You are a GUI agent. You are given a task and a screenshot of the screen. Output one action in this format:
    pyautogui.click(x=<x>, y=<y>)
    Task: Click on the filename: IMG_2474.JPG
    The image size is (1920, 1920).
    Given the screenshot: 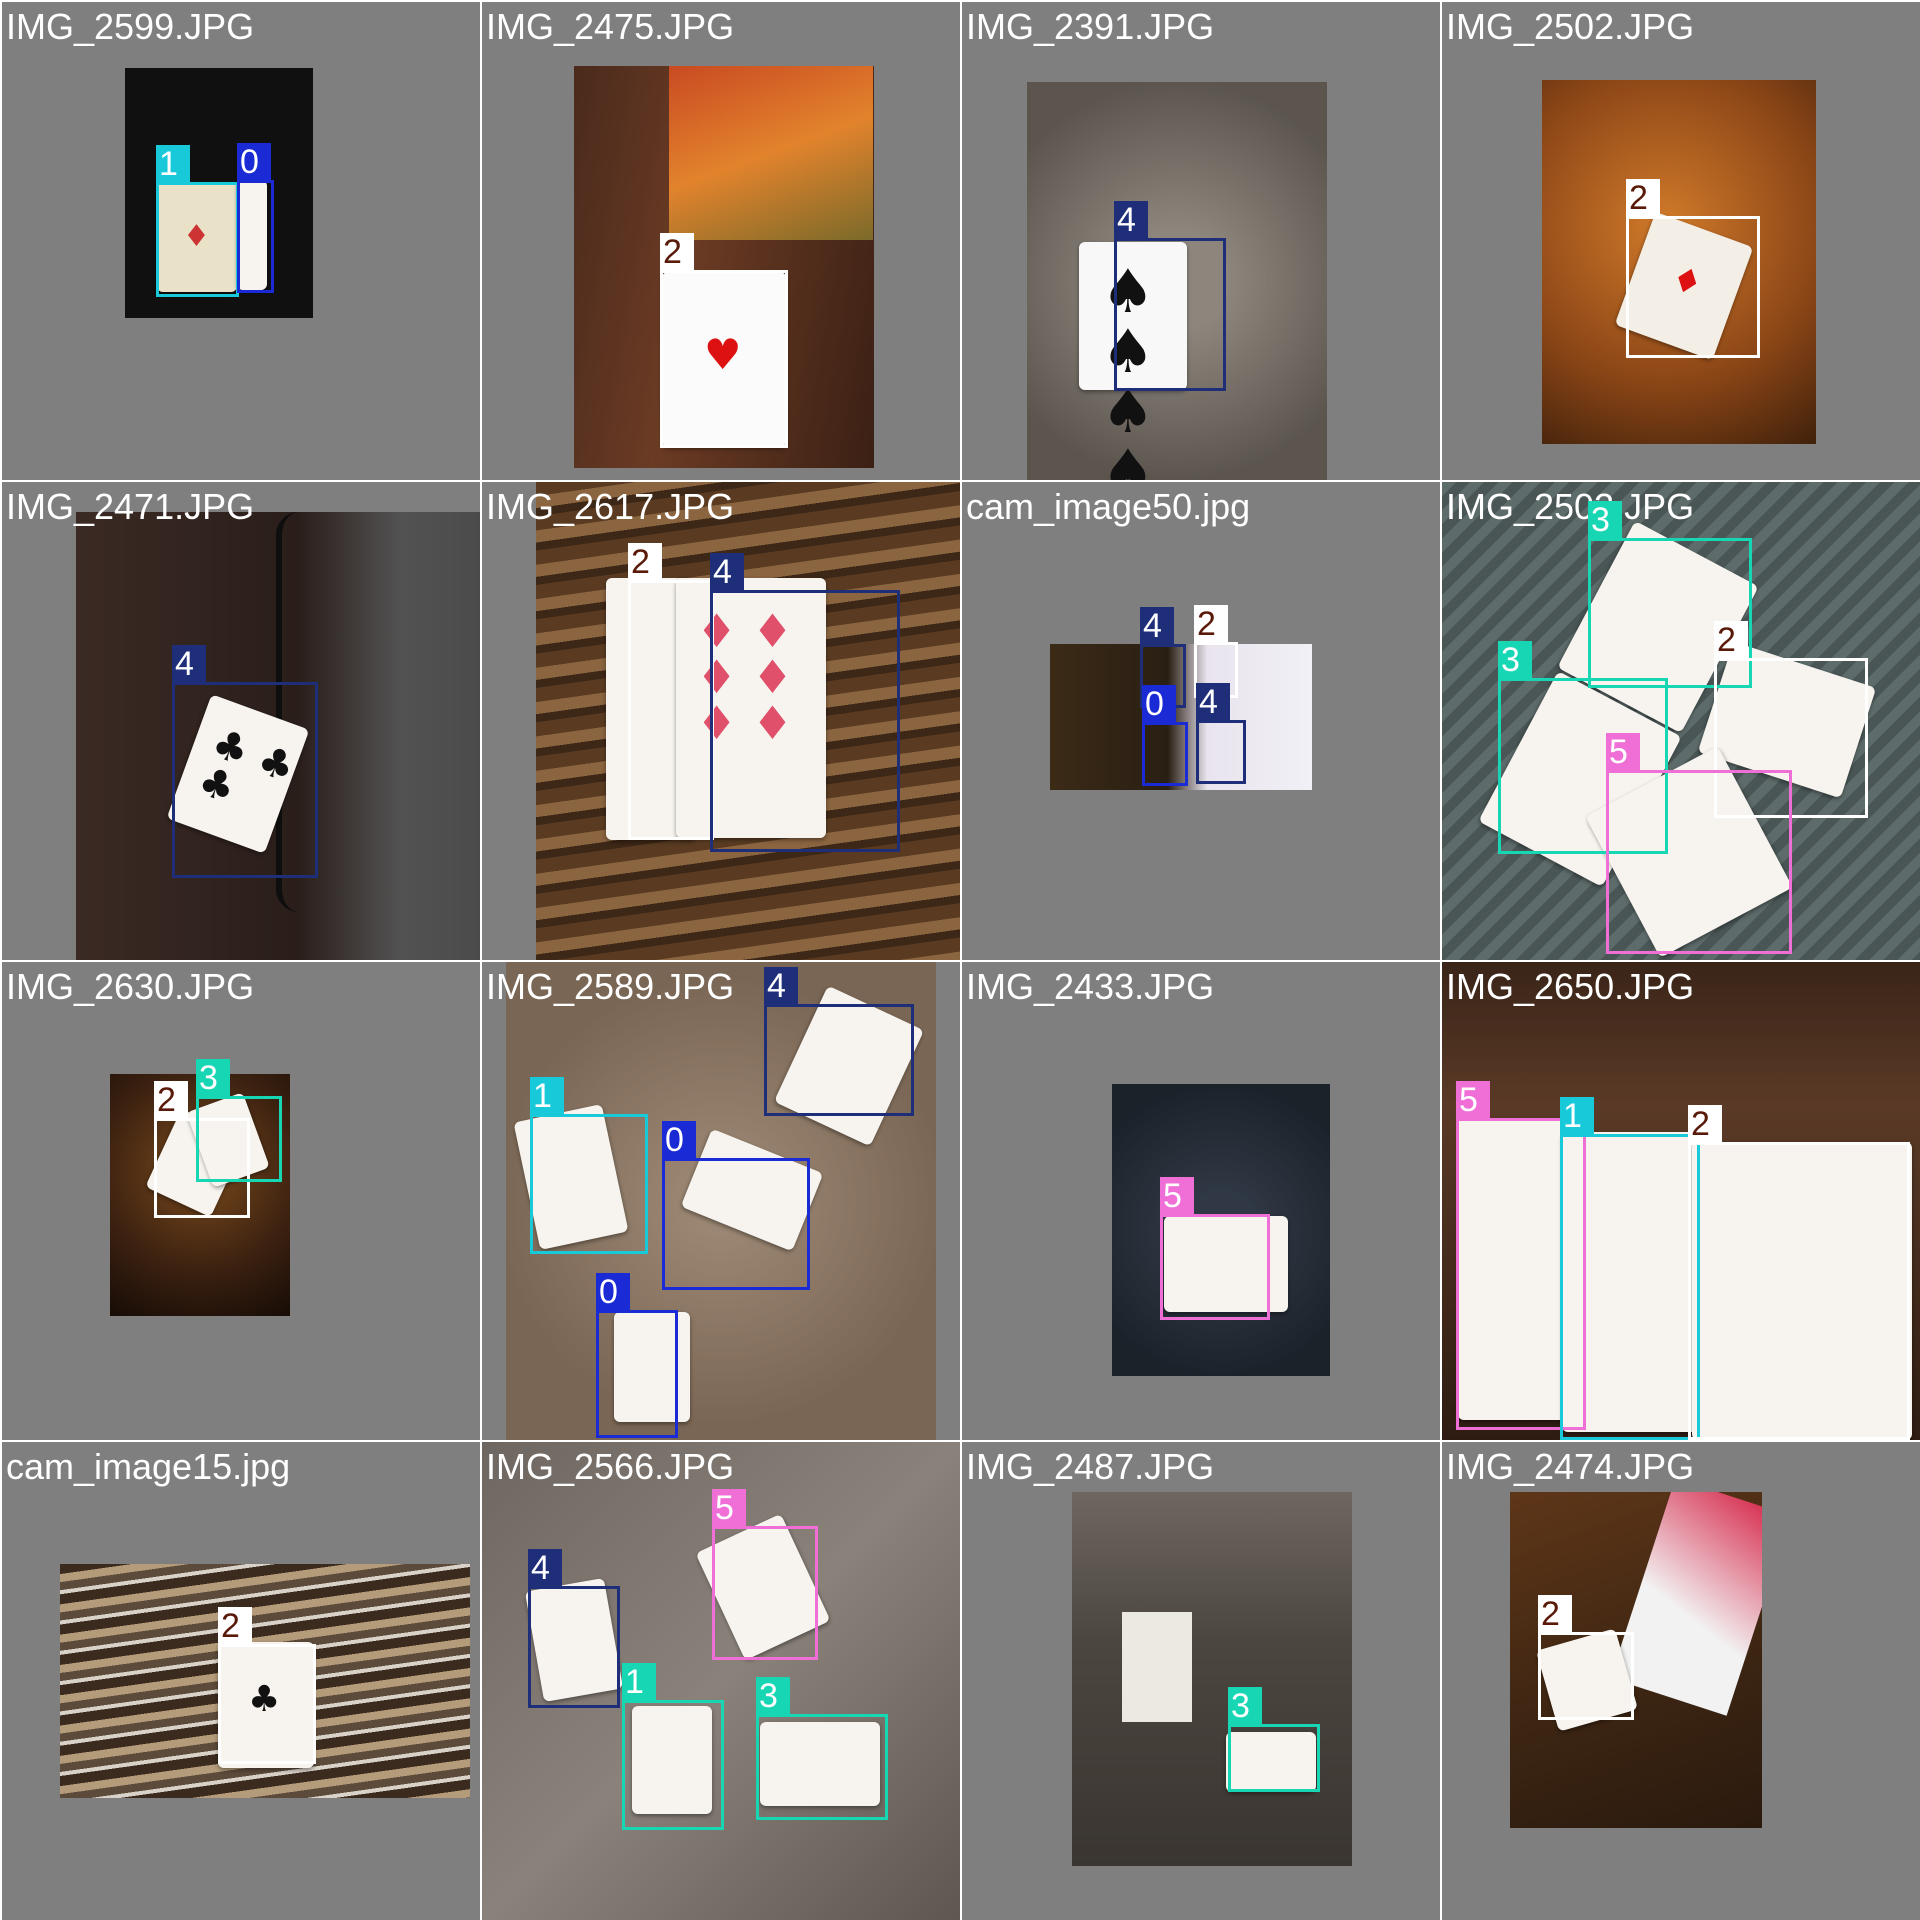 What is the action you would take?
    pyautogui.click(x=1570, y=1466)
    